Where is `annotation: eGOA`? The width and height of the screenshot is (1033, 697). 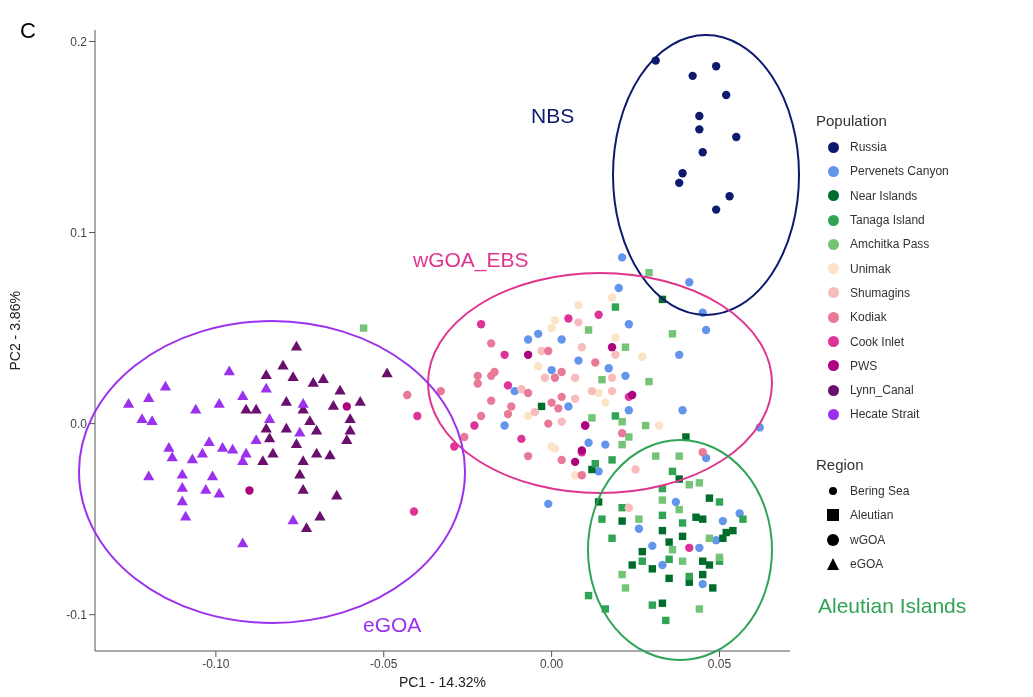
annotation: eGOA is located at coordinates (392, 625).